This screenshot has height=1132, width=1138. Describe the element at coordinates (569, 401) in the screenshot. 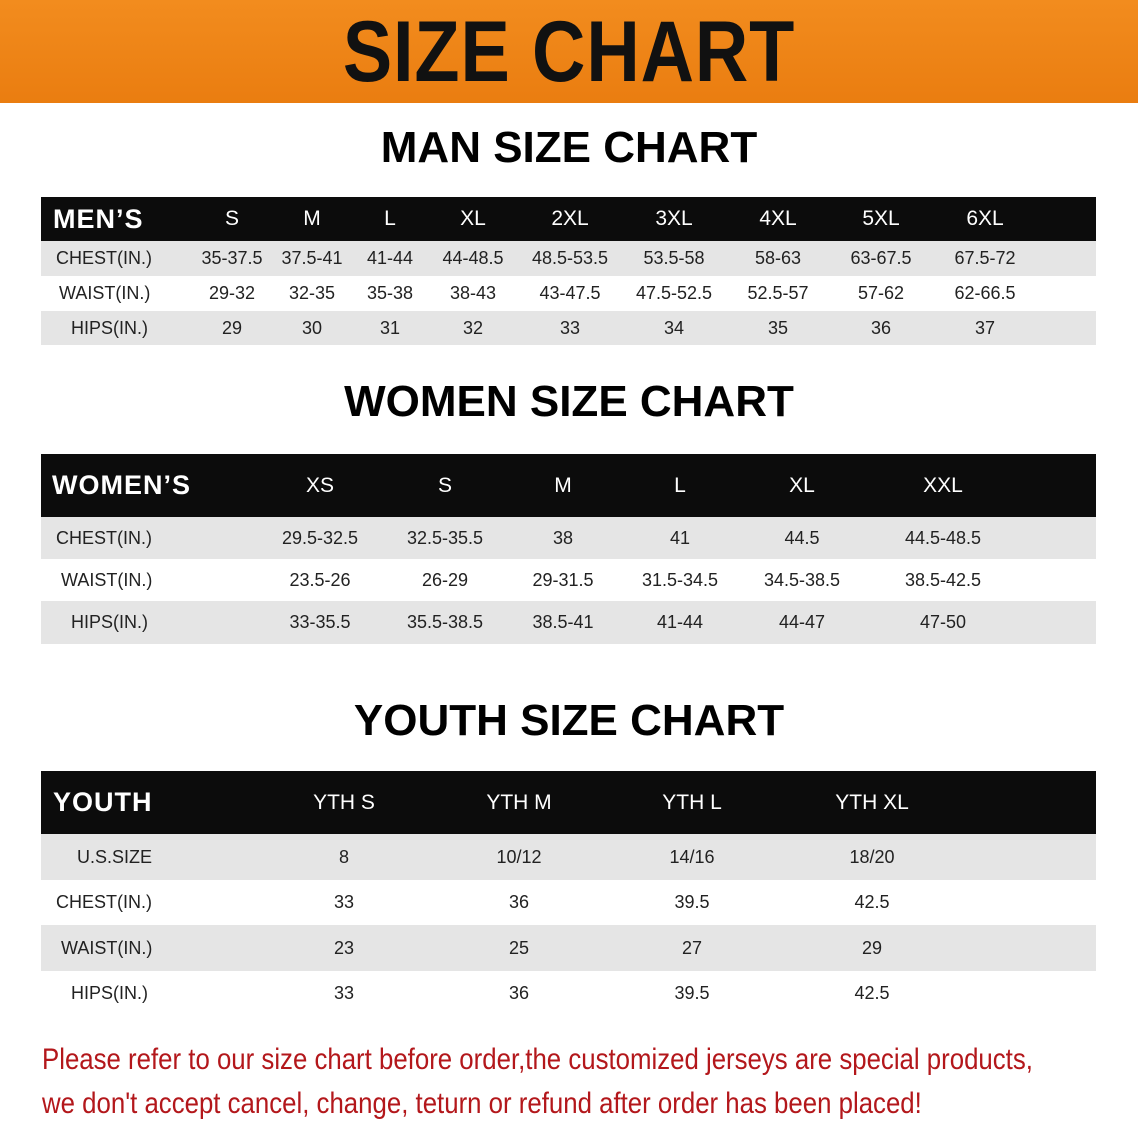

I see `women-section-title: WOMEN SIZE CHART` at that location.